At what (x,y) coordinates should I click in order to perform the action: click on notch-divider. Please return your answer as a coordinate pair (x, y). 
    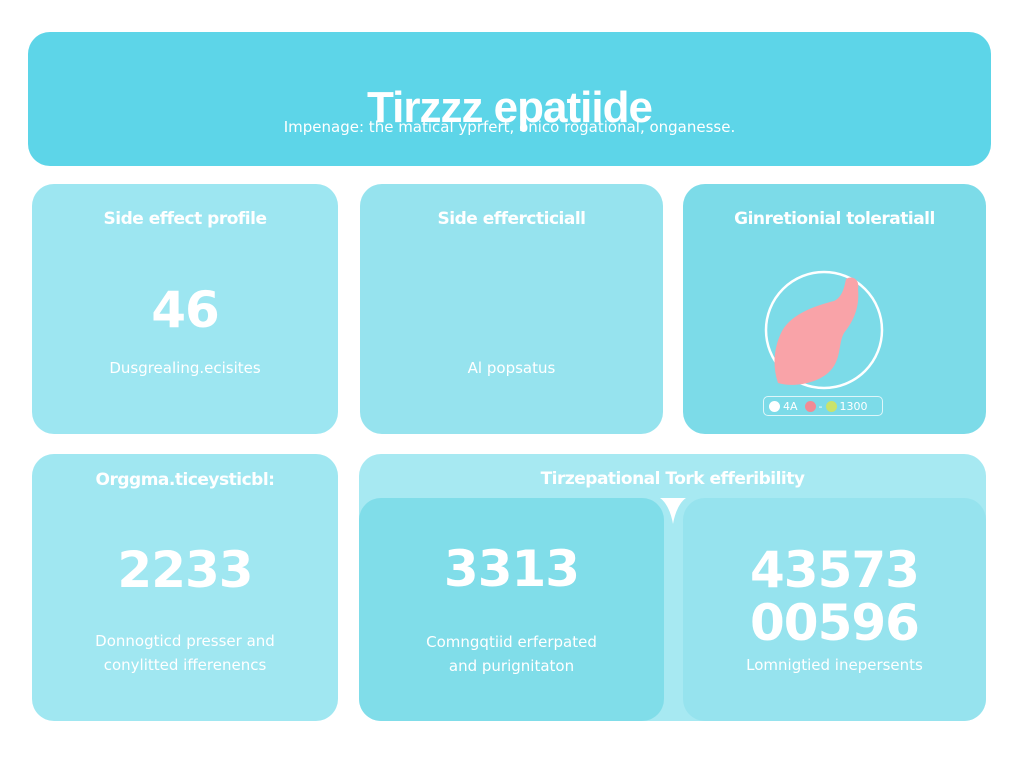
    Looking at the image, I should click on (673, 513).